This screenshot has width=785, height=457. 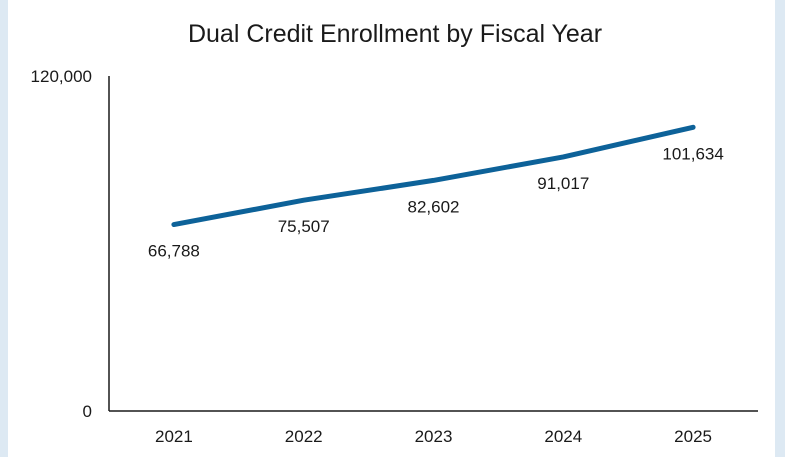 What do you see at coordinates (61, 76) in the screenshot?
I see `y-tick-label-max: 120,000` at bounding box center [61, 76].